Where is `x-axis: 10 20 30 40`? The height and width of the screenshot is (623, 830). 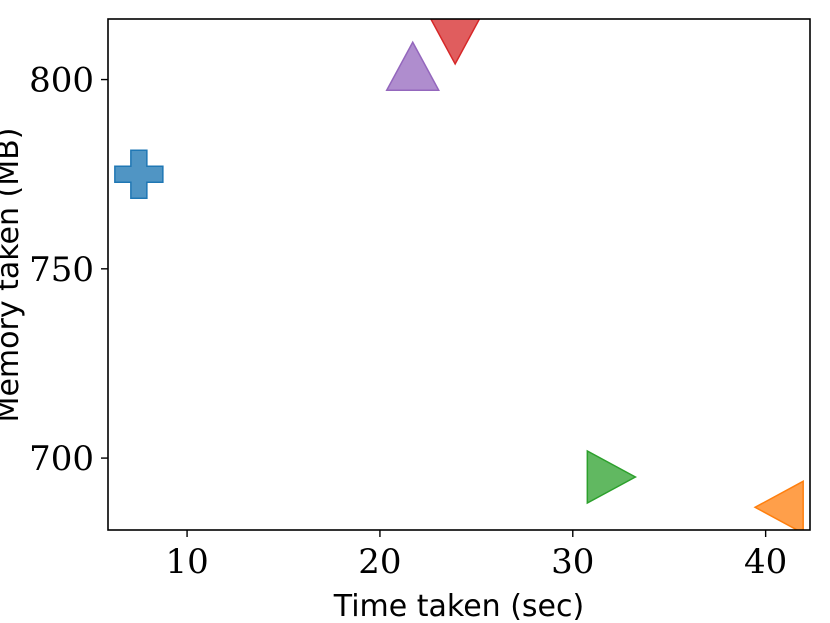 x-axis: 10 20 30 40 is located at coordinates (476, 556).